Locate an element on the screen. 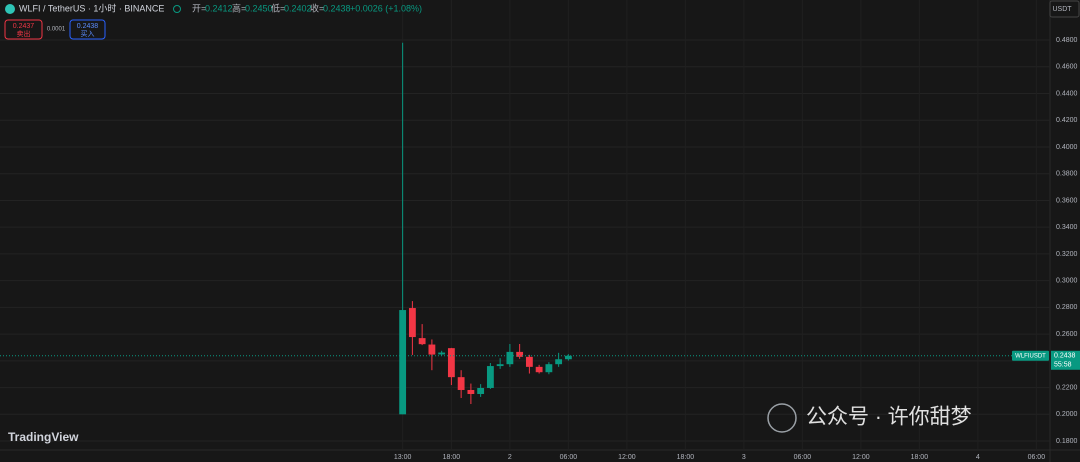 The width and height of the screenshot is (1080, 462). price-tag is located at coordinates (1065, 360).